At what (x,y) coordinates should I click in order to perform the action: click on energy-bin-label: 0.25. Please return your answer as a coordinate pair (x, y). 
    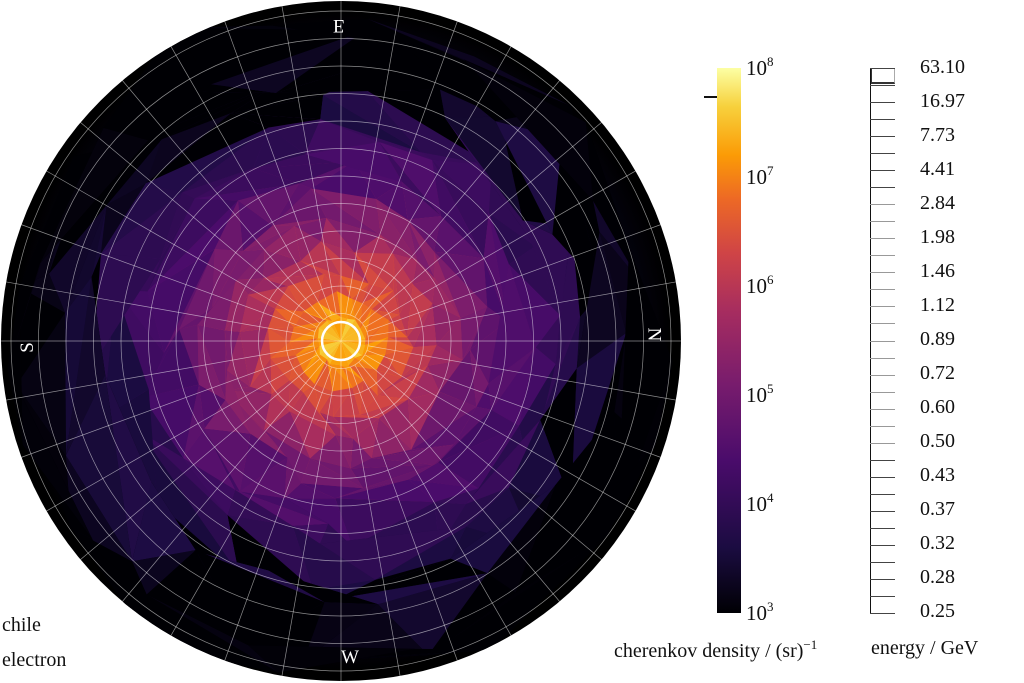
    Looking at the image, I should click on (937, 611).